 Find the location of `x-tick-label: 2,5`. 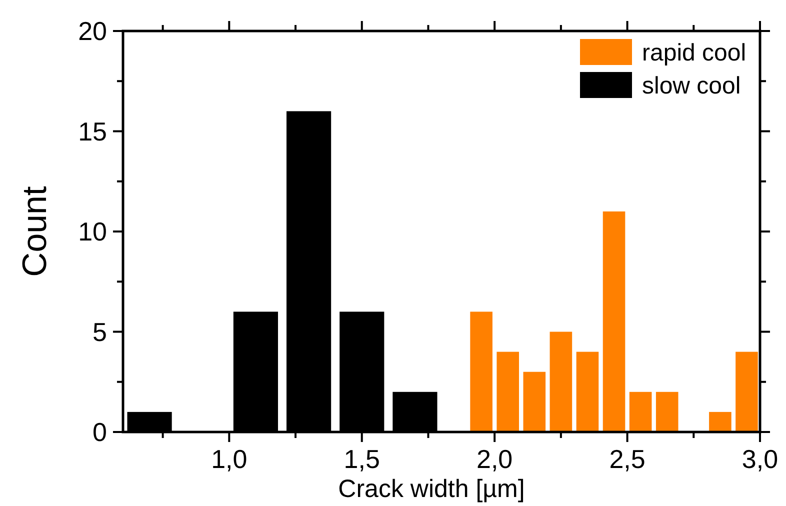

x-tick-label: 2,5 is located at coordinates (627, 459).